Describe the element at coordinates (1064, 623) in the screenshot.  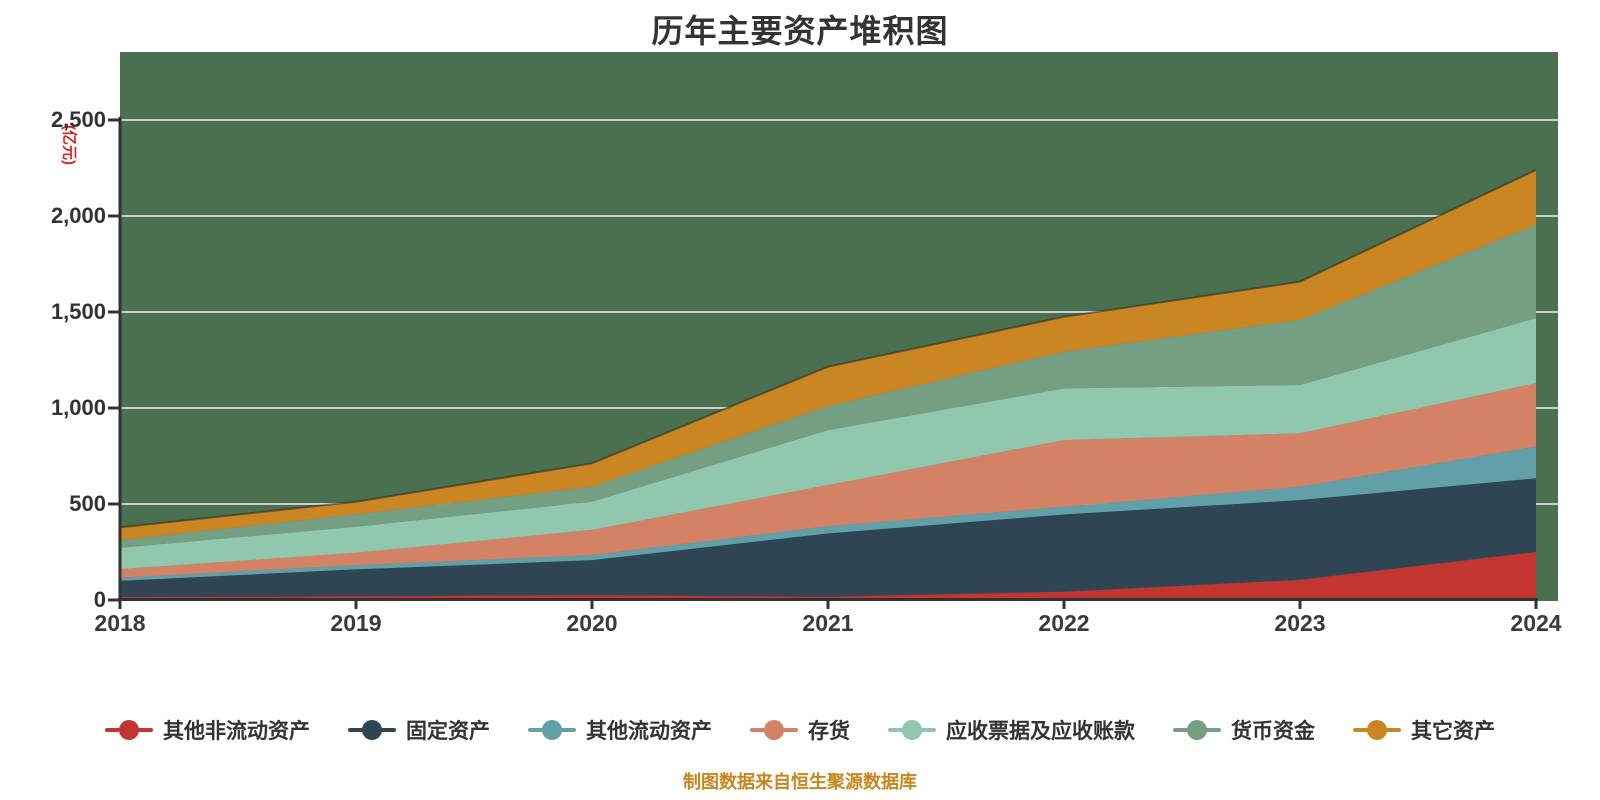
I see `x-tick-label-2022: 2022` at that location.